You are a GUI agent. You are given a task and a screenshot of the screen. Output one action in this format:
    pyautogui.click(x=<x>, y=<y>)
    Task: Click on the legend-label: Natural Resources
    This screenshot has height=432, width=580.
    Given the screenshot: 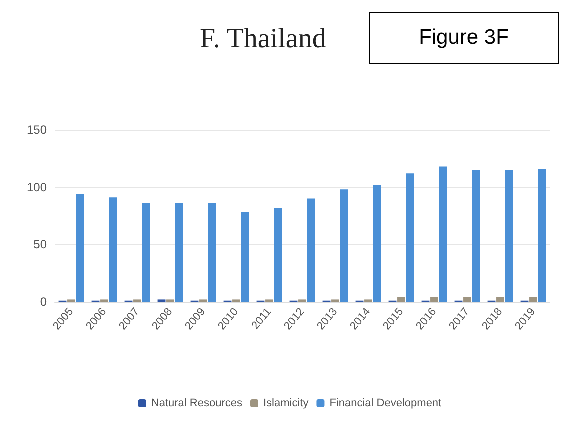 What is the action you would take?
    pyautogui.click(x=197, y=404)
    